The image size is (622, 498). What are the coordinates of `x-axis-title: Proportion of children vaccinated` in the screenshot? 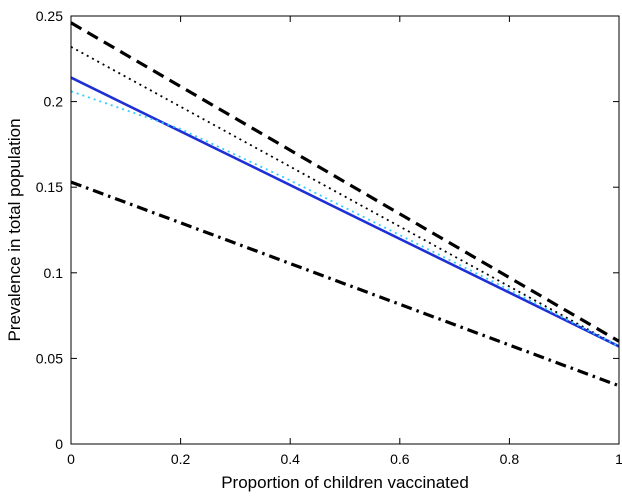 It's located at (345, 482).